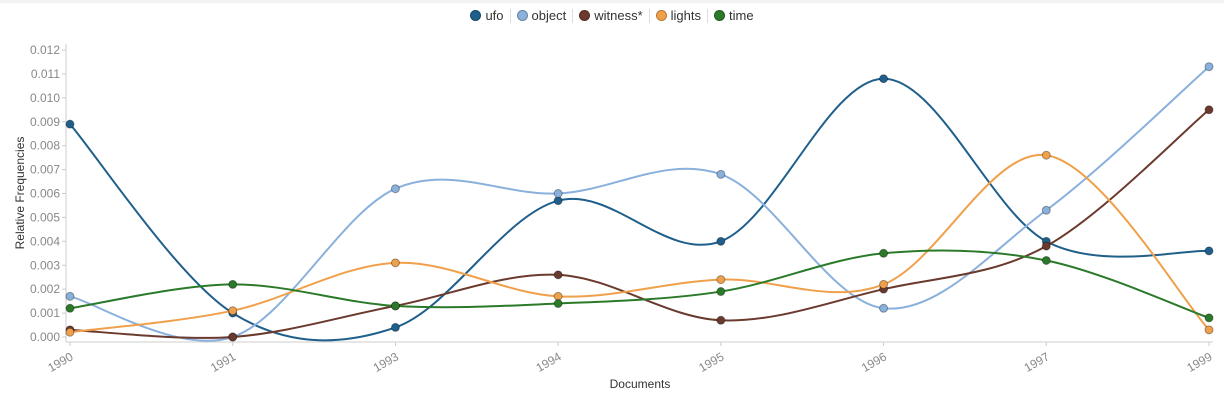 Image resolution: width=1224 pixels, height=404 pixels. I want to click on y-tick-label: 0.000, so click(45, 337).